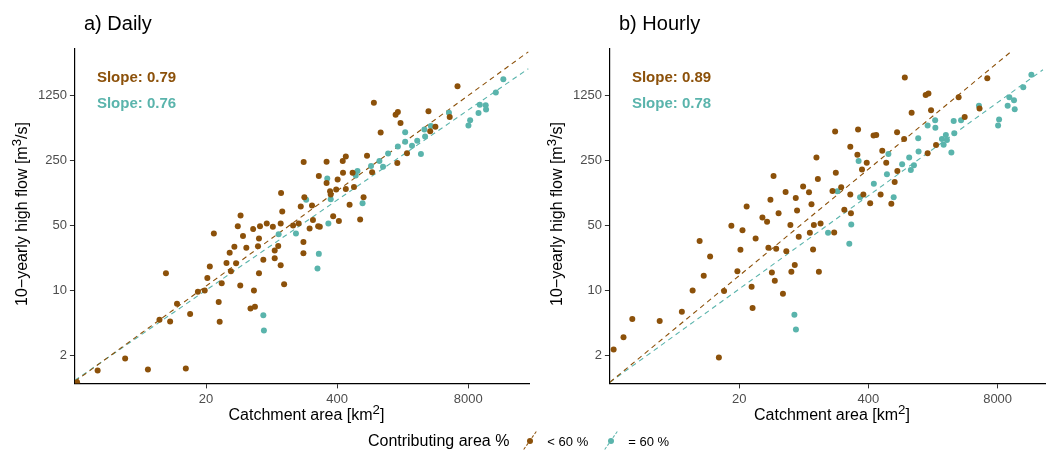 The width and height of the screenshot is (1051, 454). What do you see at coordinates (438, 441) in the screenshot?
I see `legend-title: Contributing area %` at bounding box center [438, 441].